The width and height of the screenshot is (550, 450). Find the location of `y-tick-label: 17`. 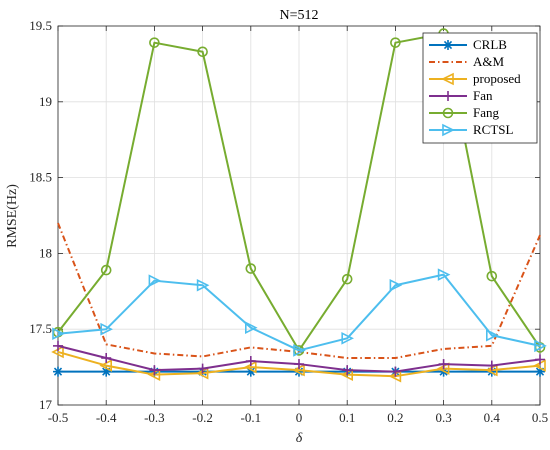

y-tick-label: 17 is located at coordinates (46, 404).